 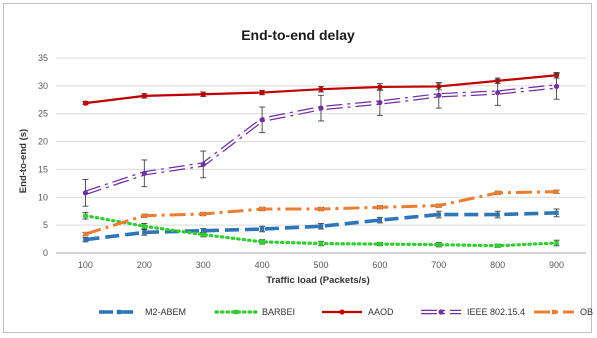 I want to click on x-tick-label: 300, so click(x=203, y=265).